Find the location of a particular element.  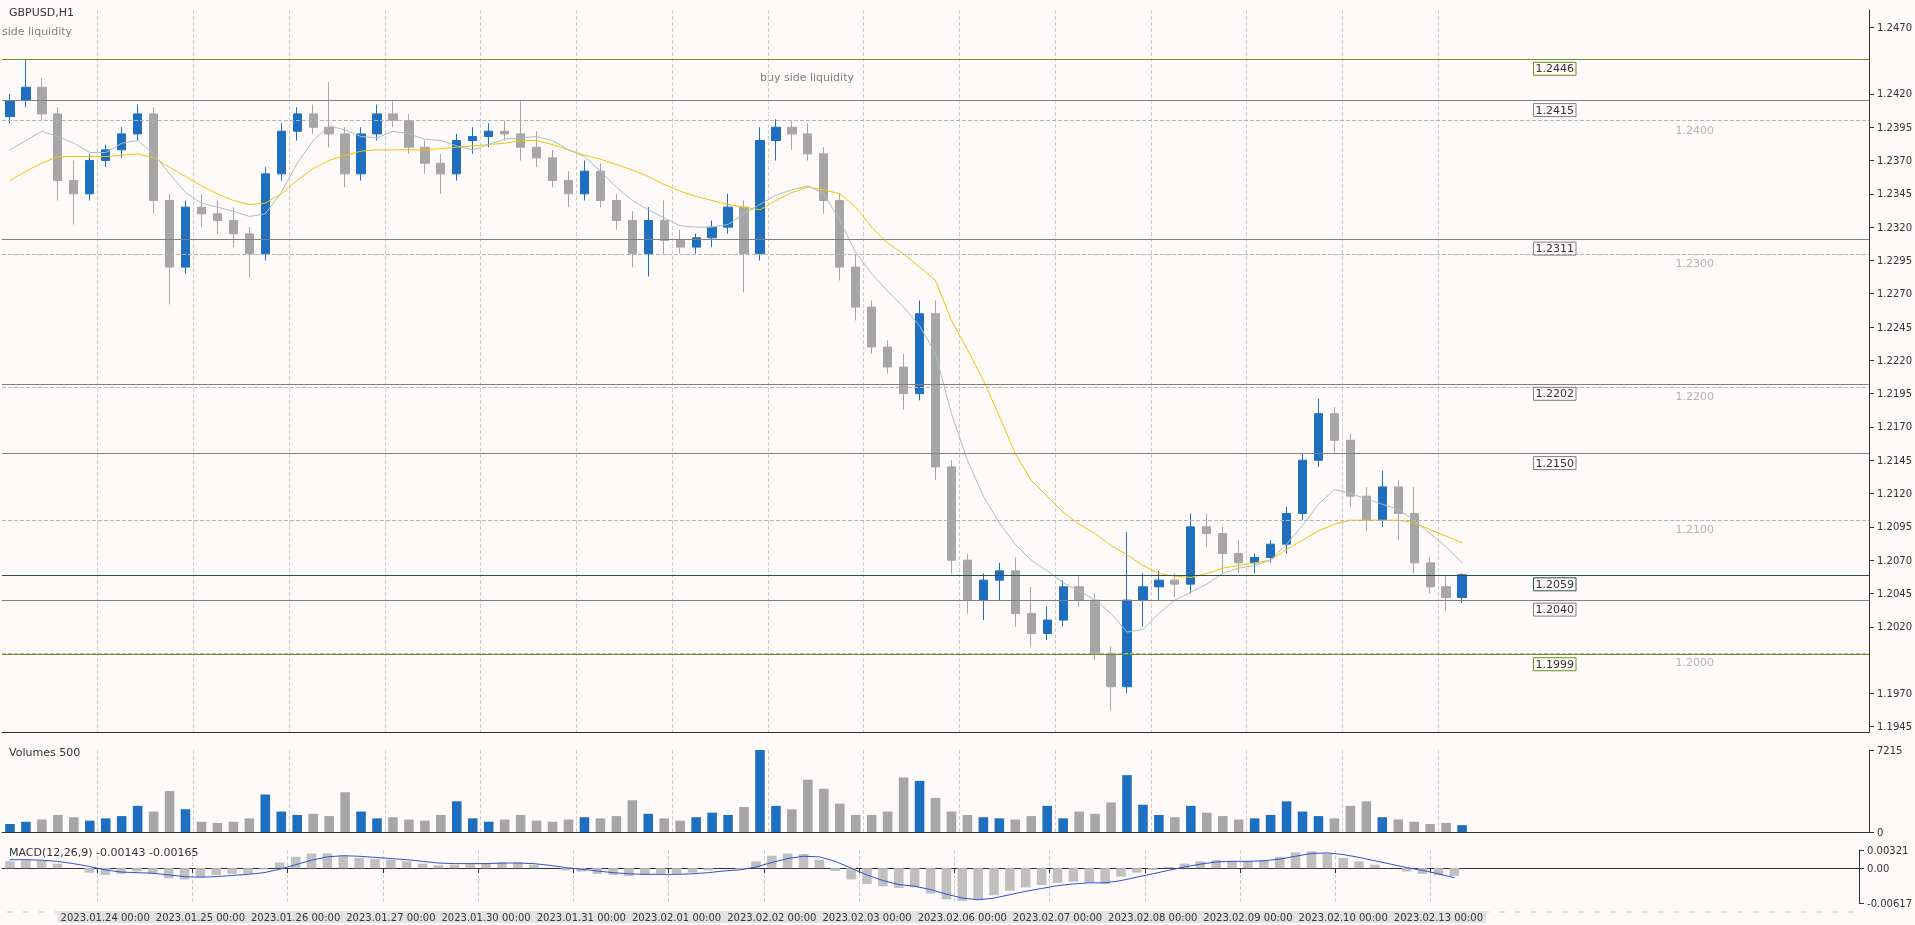

chart-title: MACD(12,26,9) -0.00143 -0.00165 is located at coordinates (104, 852).